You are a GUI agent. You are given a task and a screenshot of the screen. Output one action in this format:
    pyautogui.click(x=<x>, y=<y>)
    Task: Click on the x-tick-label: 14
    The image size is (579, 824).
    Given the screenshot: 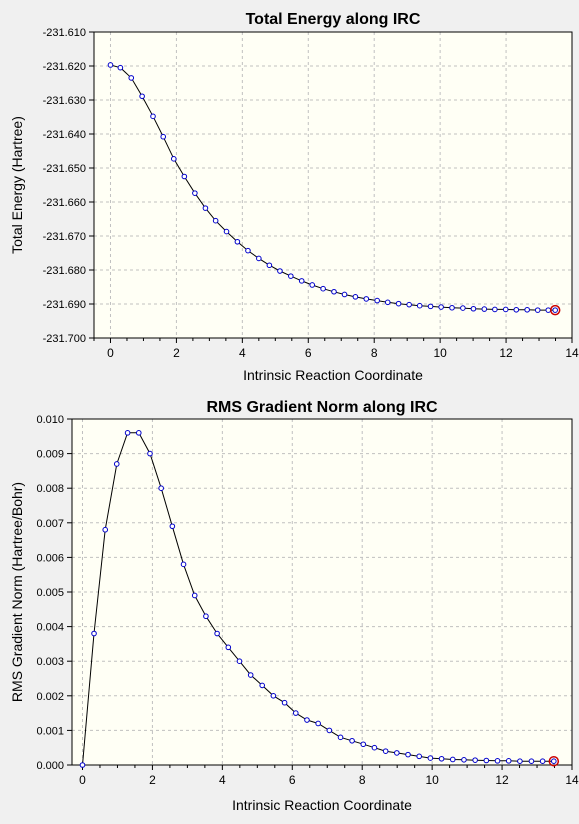 What is the action you would take?
    pyautogui.click(x=572, y=353)
    